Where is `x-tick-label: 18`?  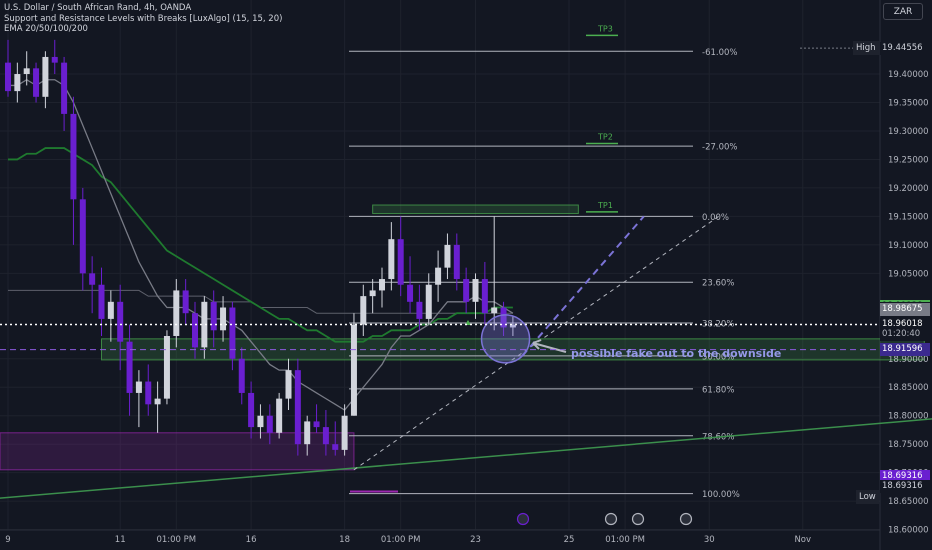 x-tick-label: 18 is located at coordinates (344, 540).